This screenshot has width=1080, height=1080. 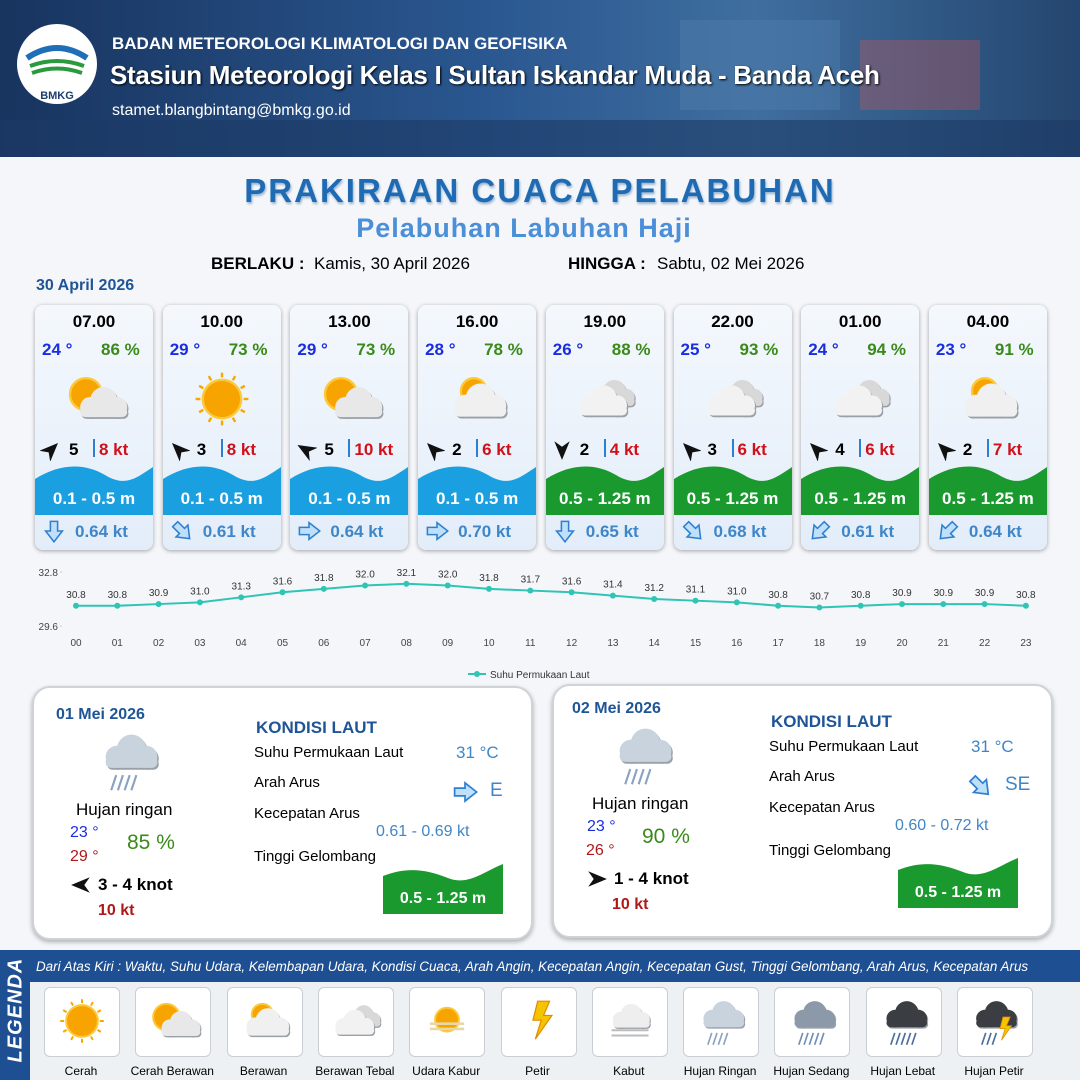 I want to click on value-label: 30.8, so click(x=76, y=595).